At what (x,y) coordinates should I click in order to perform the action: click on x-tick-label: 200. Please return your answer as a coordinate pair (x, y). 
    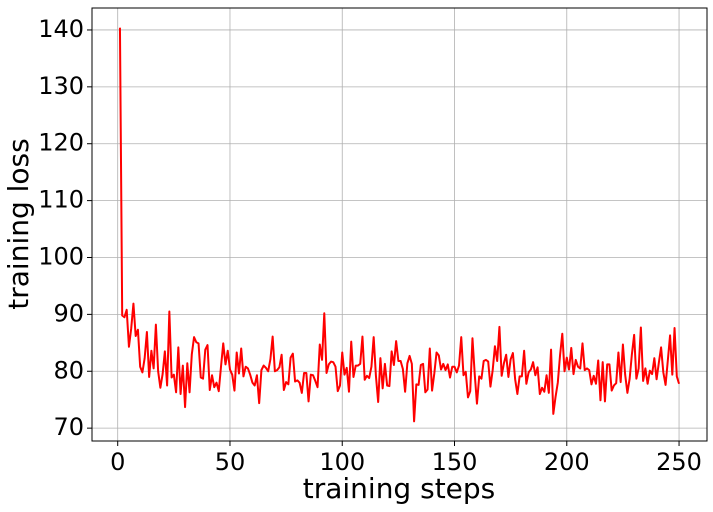
    Looking at the image, I should click on (567, 462).